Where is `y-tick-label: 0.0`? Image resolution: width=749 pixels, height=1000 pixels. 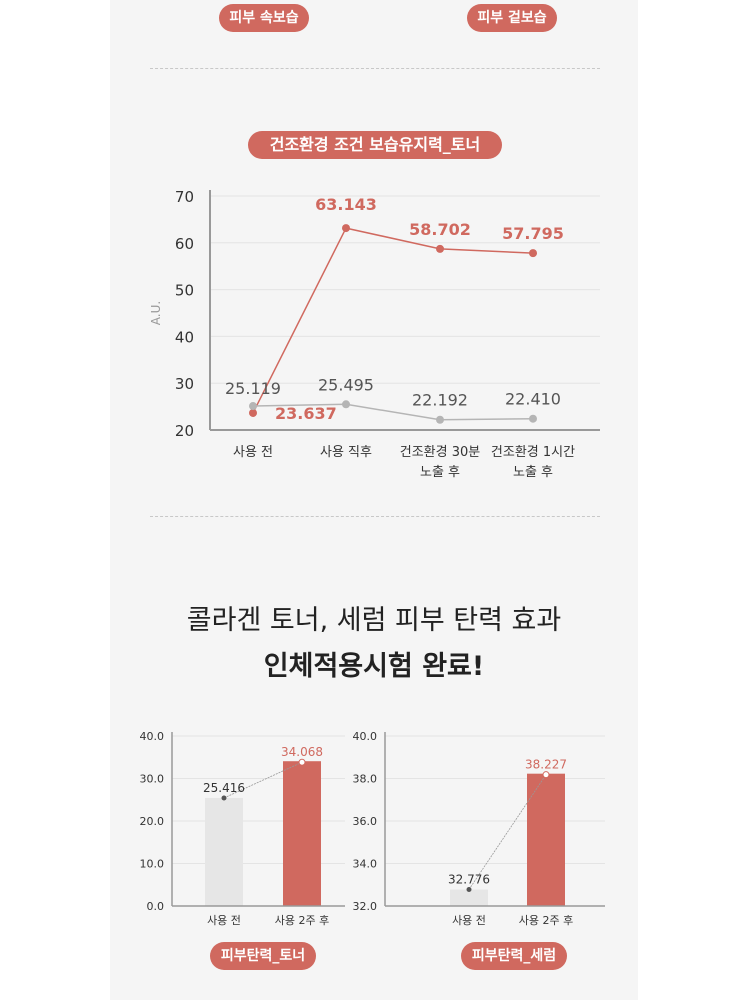 y-tick-label: 0.0 is located at coordinates (156, 906).